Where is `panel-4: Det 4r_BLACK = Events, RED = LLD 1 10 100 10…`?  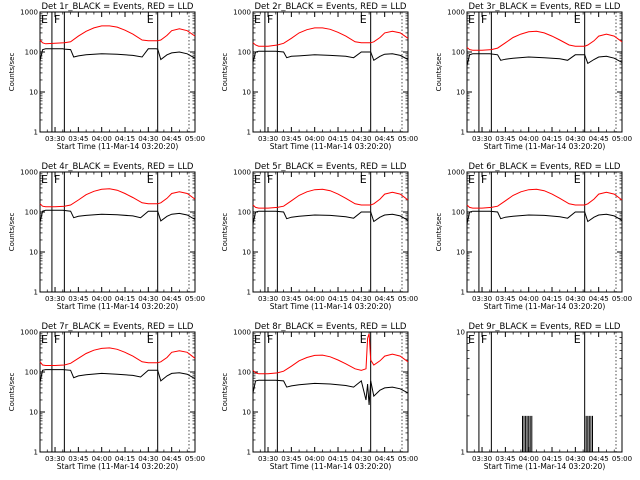
panel-4: Det 4r_BLACK = Events, RED = LLD 1 10 100 10… is located at coordinates (106, 236).